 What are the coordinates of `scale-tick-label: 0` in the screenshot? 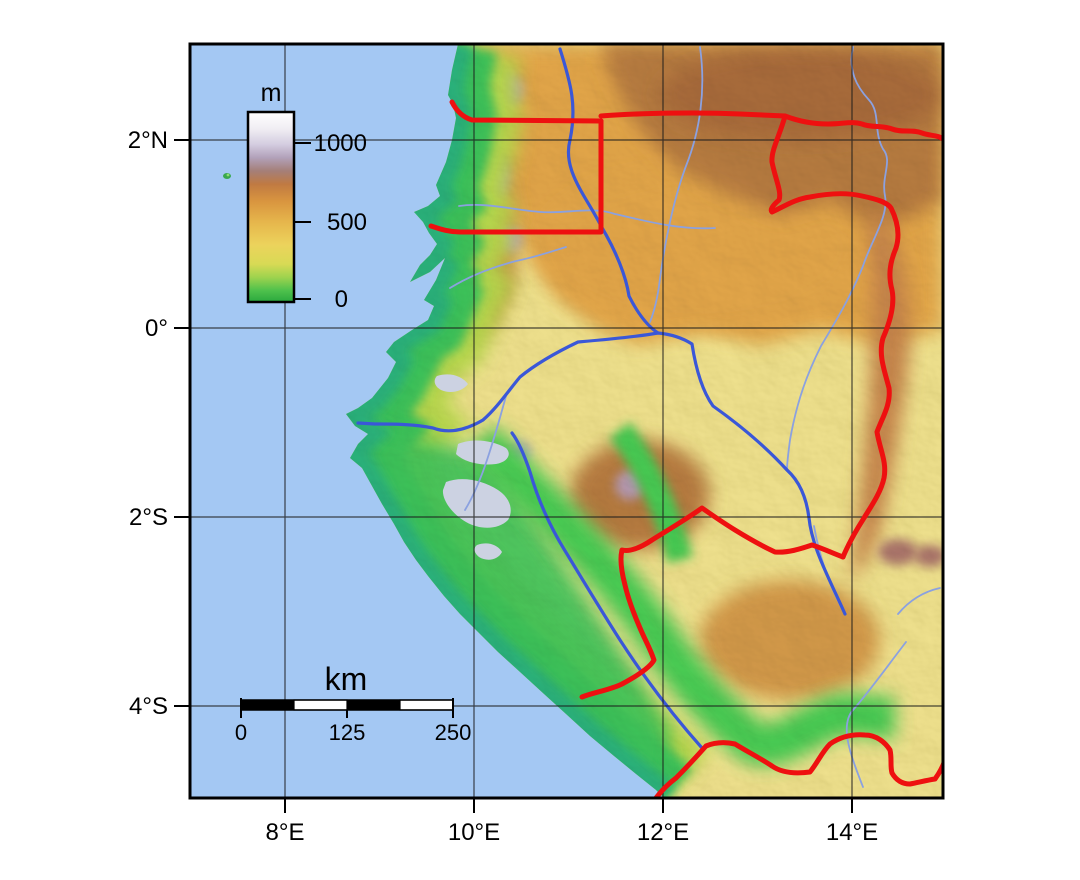 It's located at (241, 732).